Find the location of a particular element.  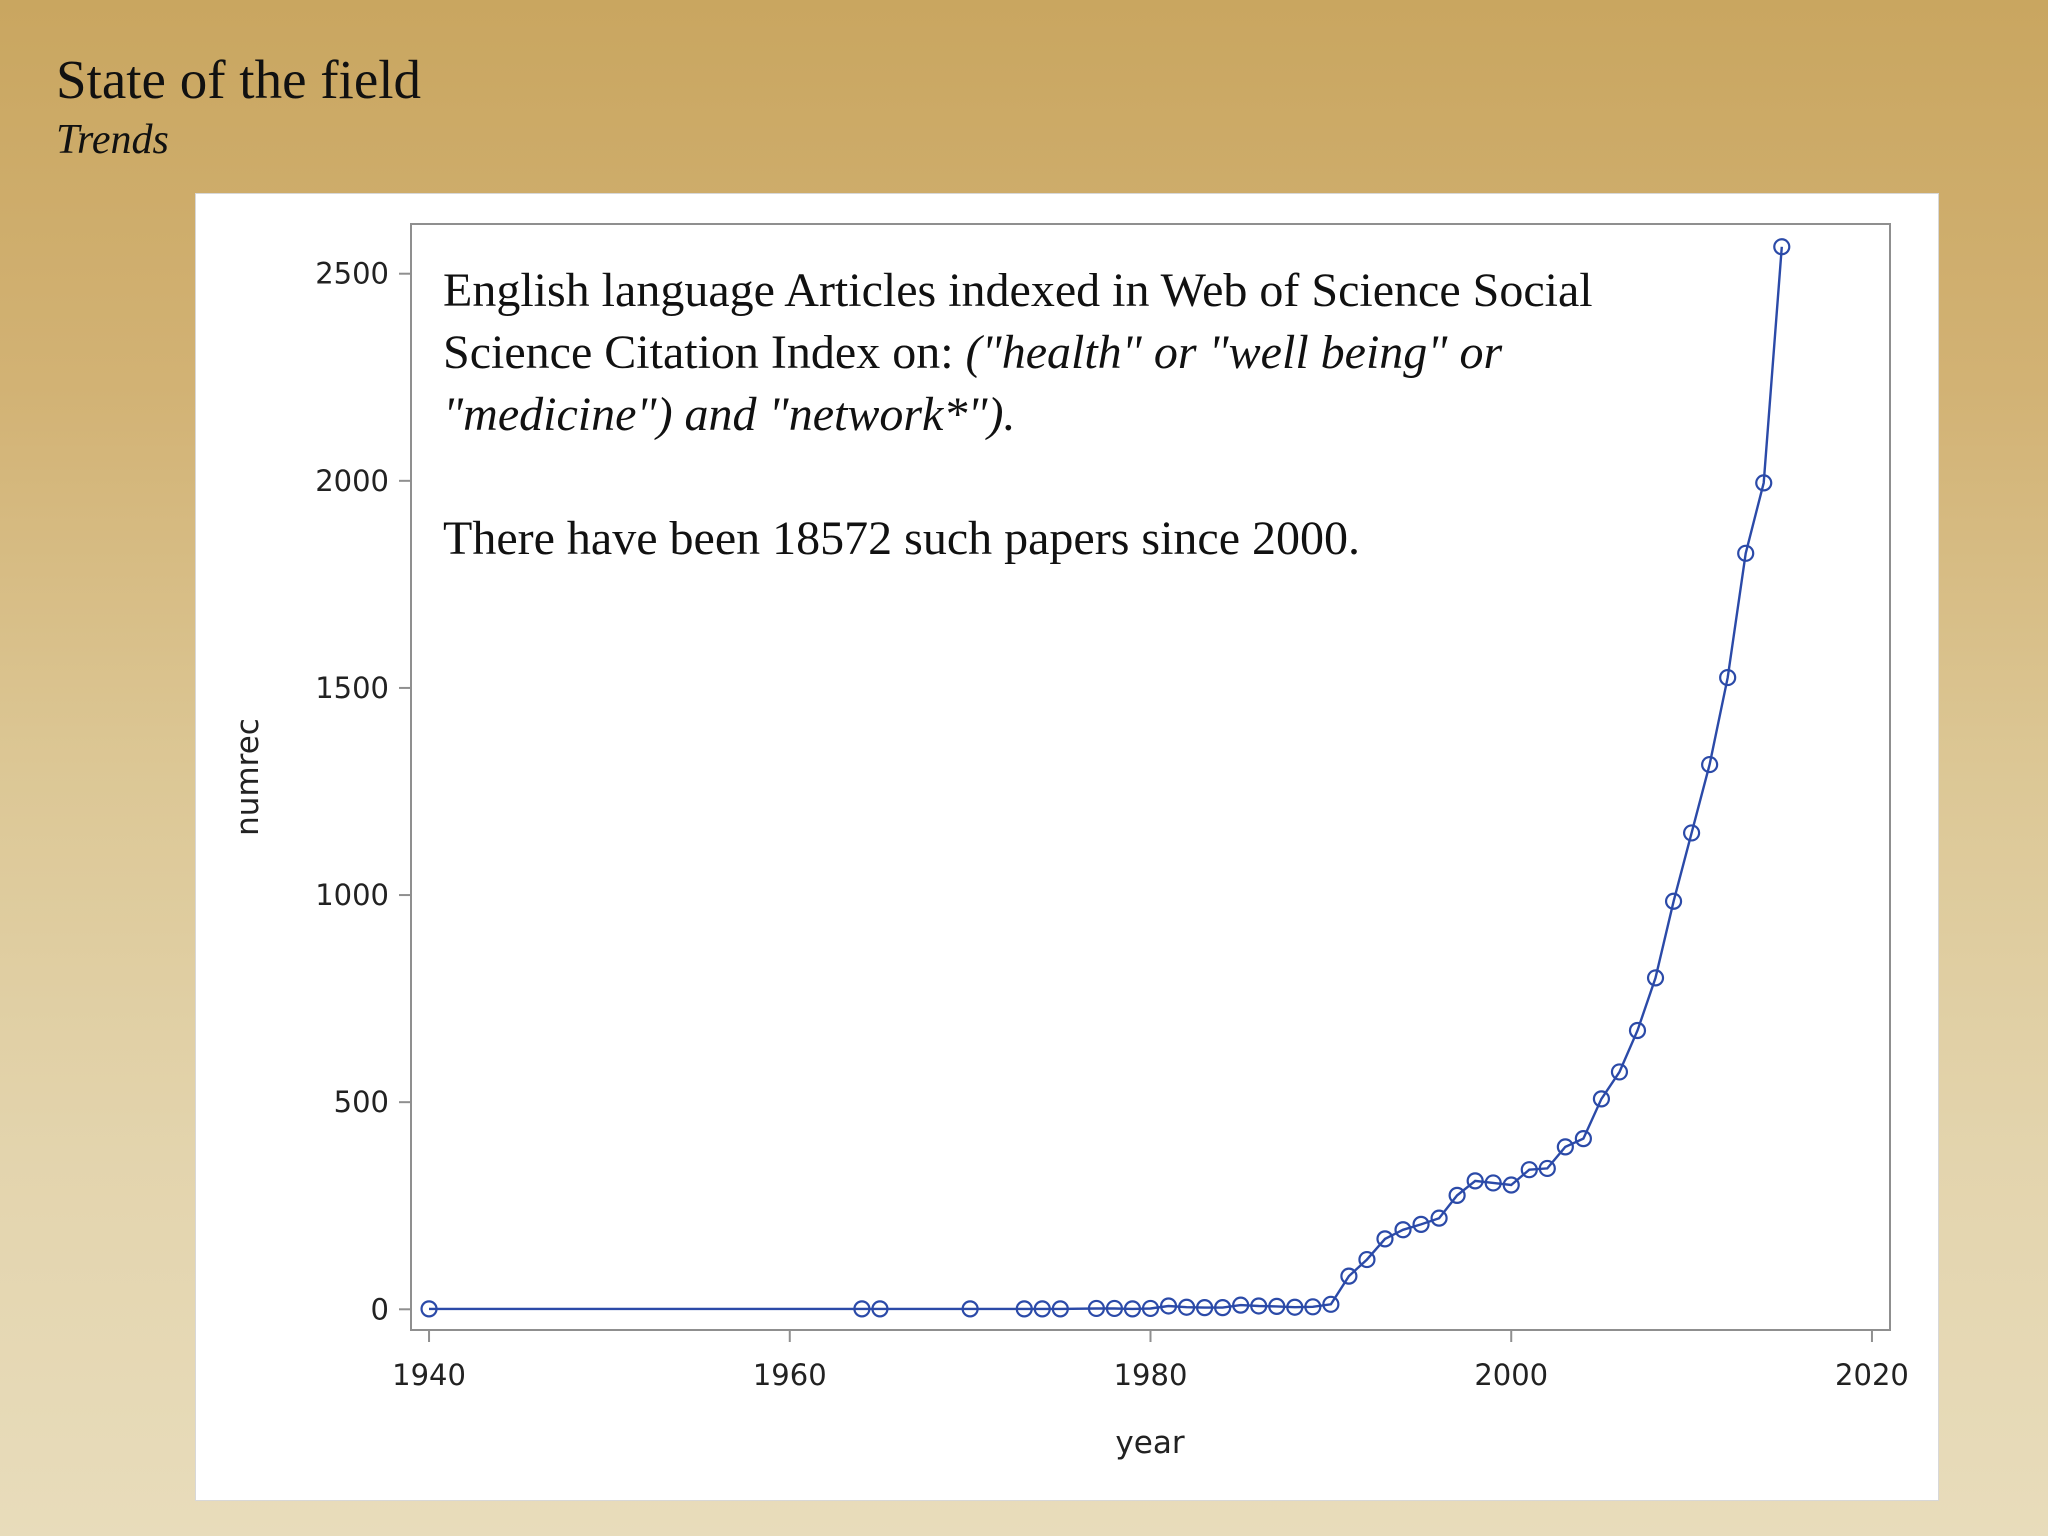

y-axis-label: numrec is located at coordinates (248, 777).